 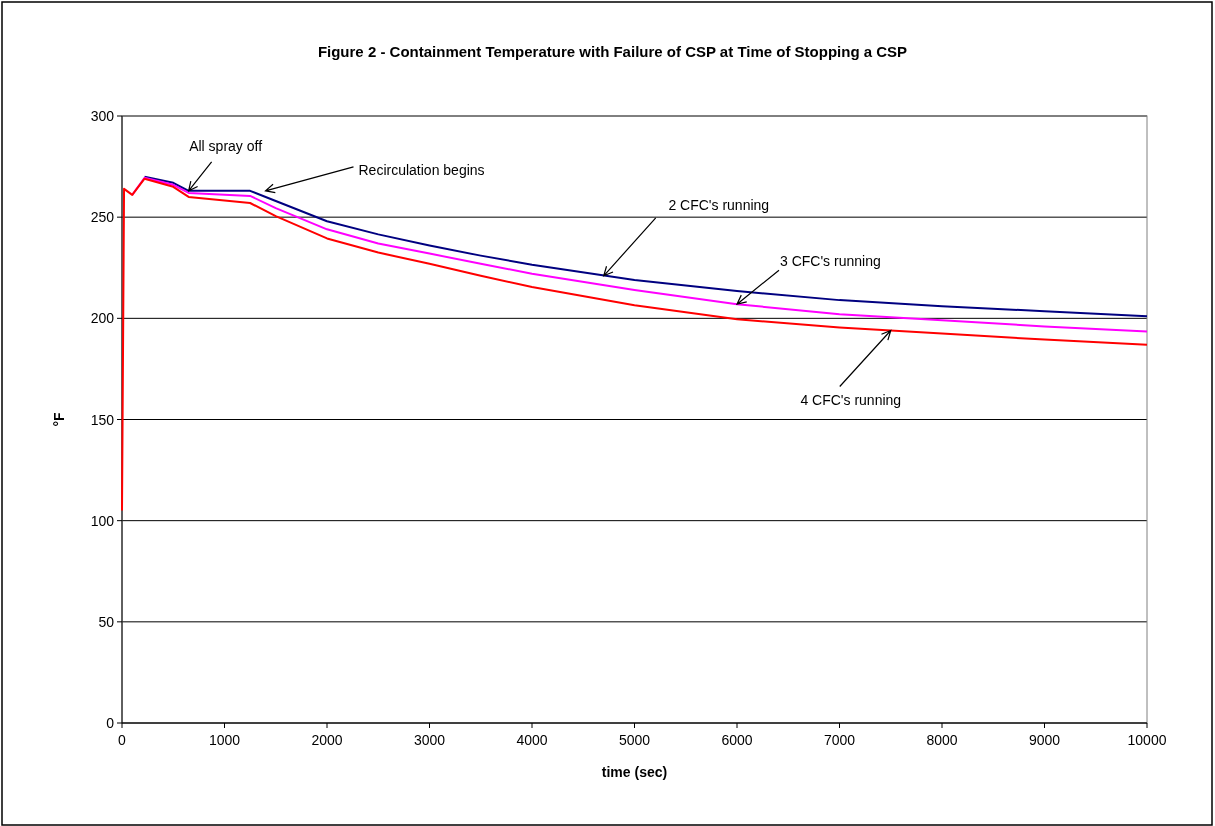 I want to click on y-tick-label: 100, so click(x=102, y=520).